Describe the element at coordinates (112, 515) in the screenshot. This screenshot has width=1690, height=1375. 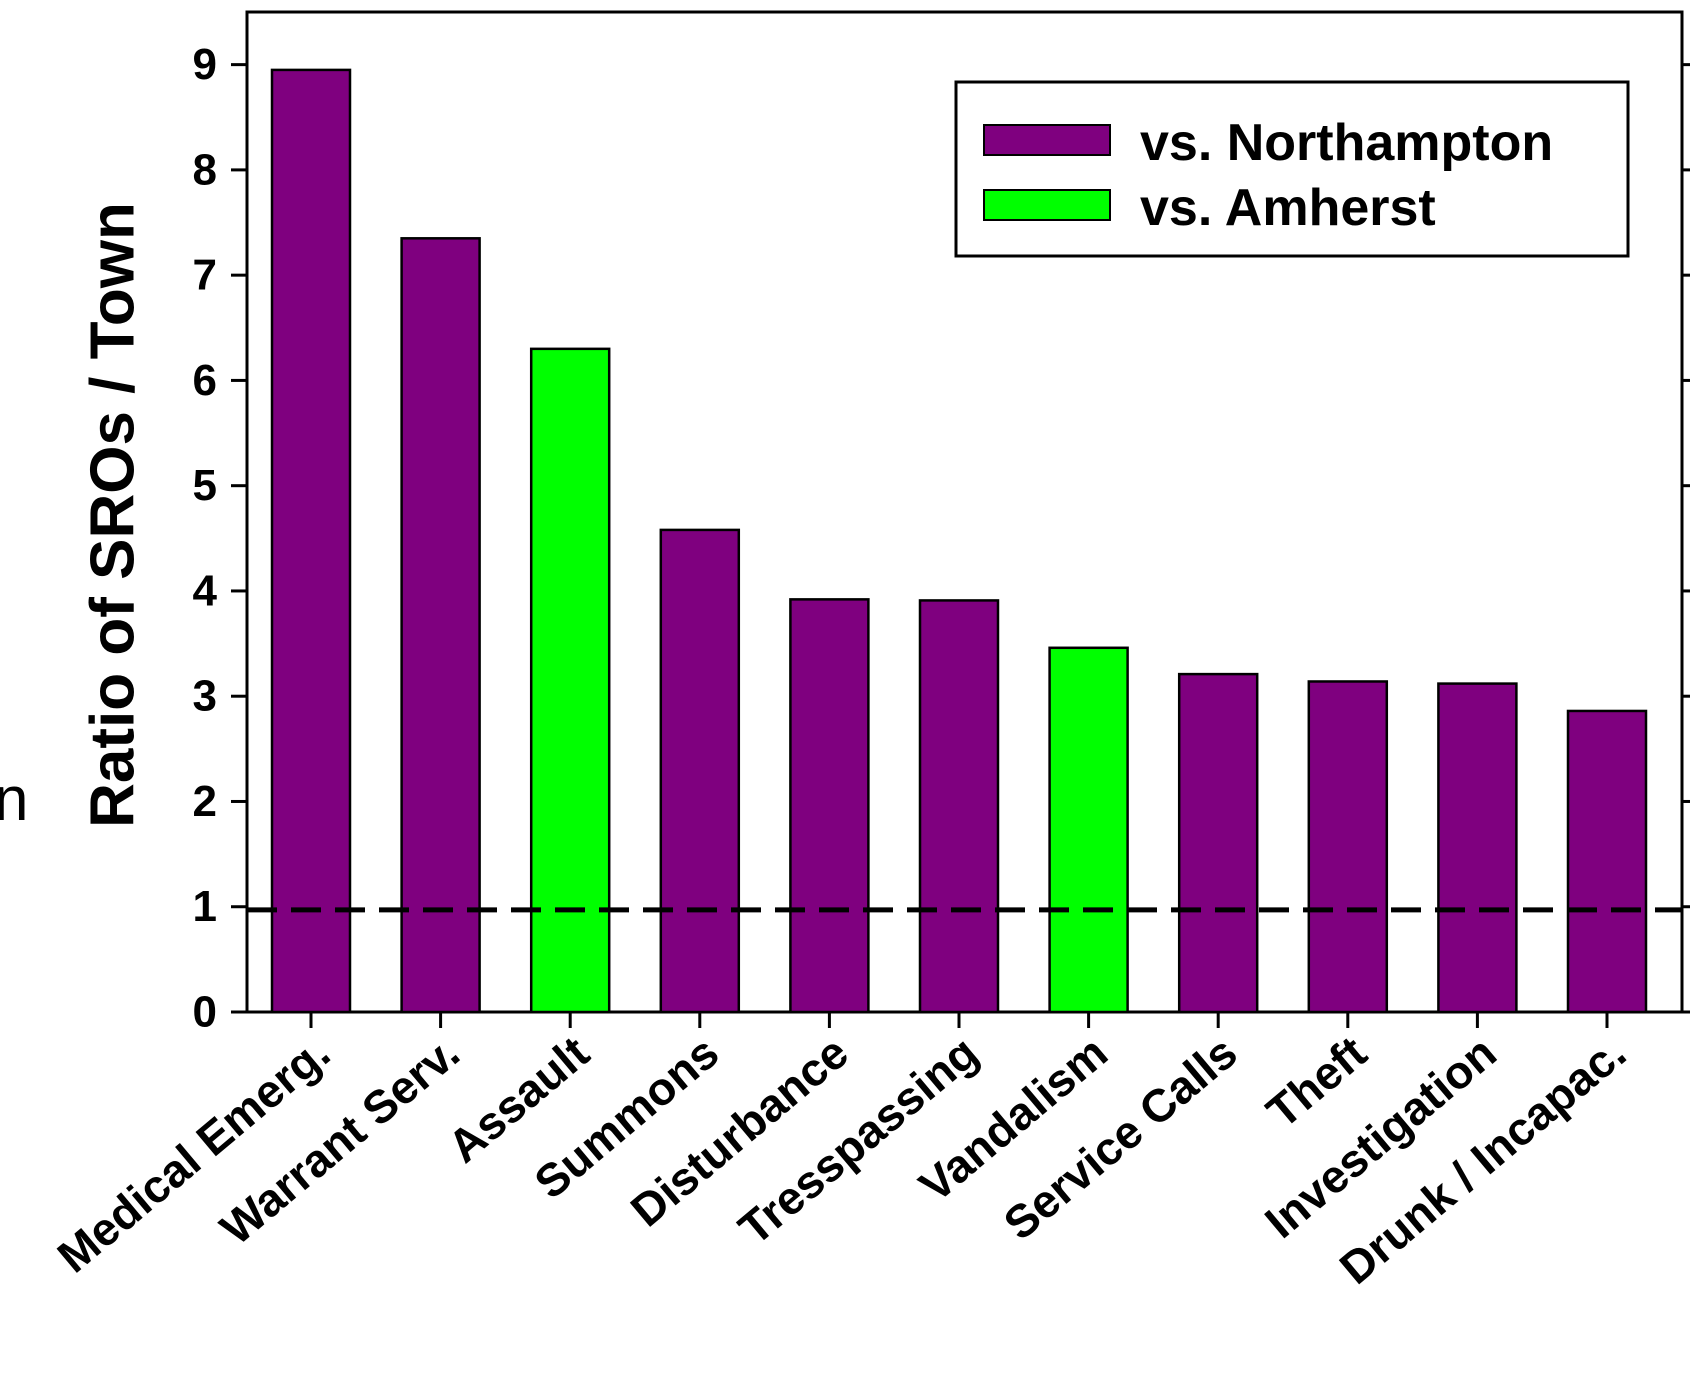
I see `y-axis-title: Ratio of SROs / Town` at that location.